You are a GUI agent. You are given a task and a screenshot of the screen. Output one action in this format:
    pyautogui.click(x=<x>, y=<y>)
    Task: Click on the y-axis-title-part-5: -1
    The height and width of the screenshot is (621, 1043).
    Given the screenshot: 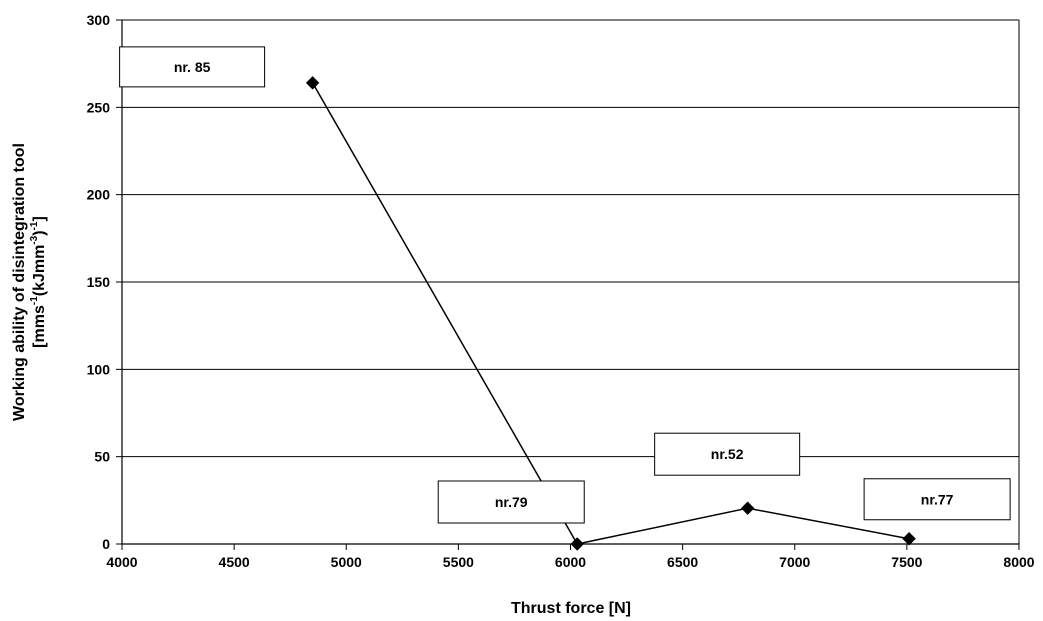 What is the action you would take?
    pyautogui.click(x=34, y=225)
    